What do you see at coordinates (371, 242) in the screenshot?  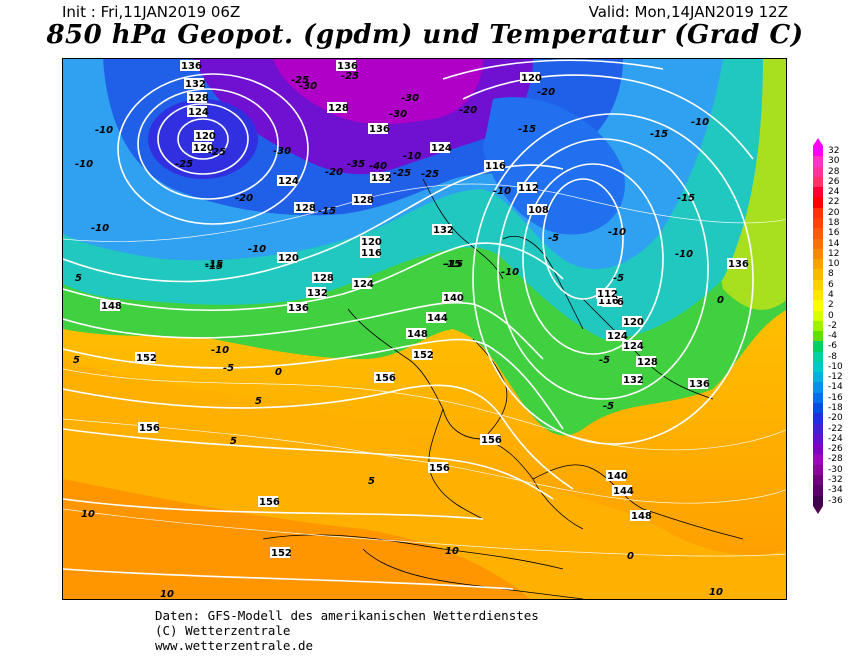 I see `svg-text: 120` at bounding box center [371, 242].